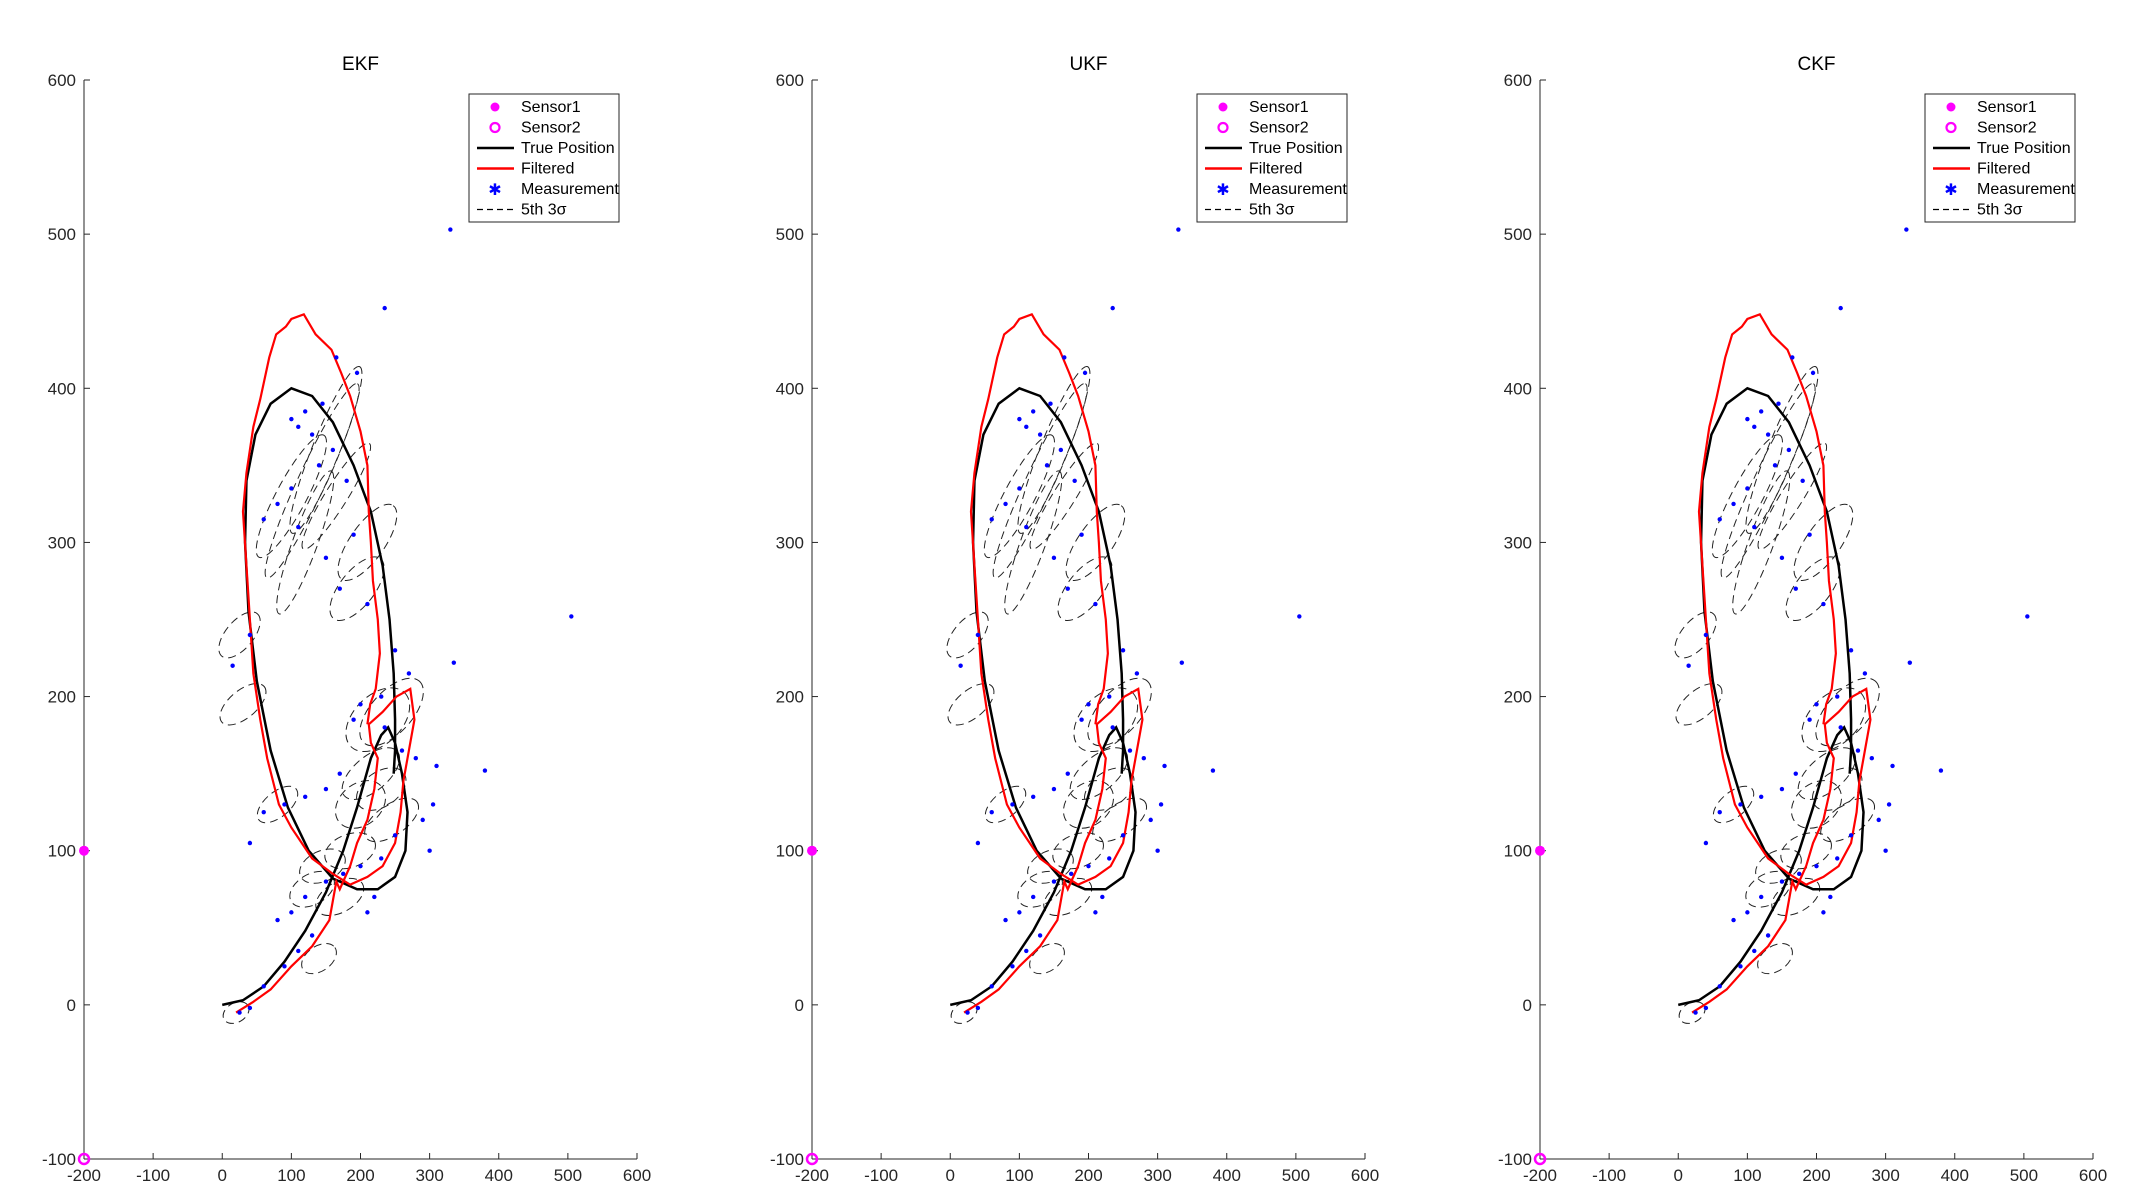 Image resolution: width=2151 pixels, height=1199 pixels. Describe the element at coordinates (2000, 210) in the screenshot. I see `legend-label: 5th 3σ` at that location.